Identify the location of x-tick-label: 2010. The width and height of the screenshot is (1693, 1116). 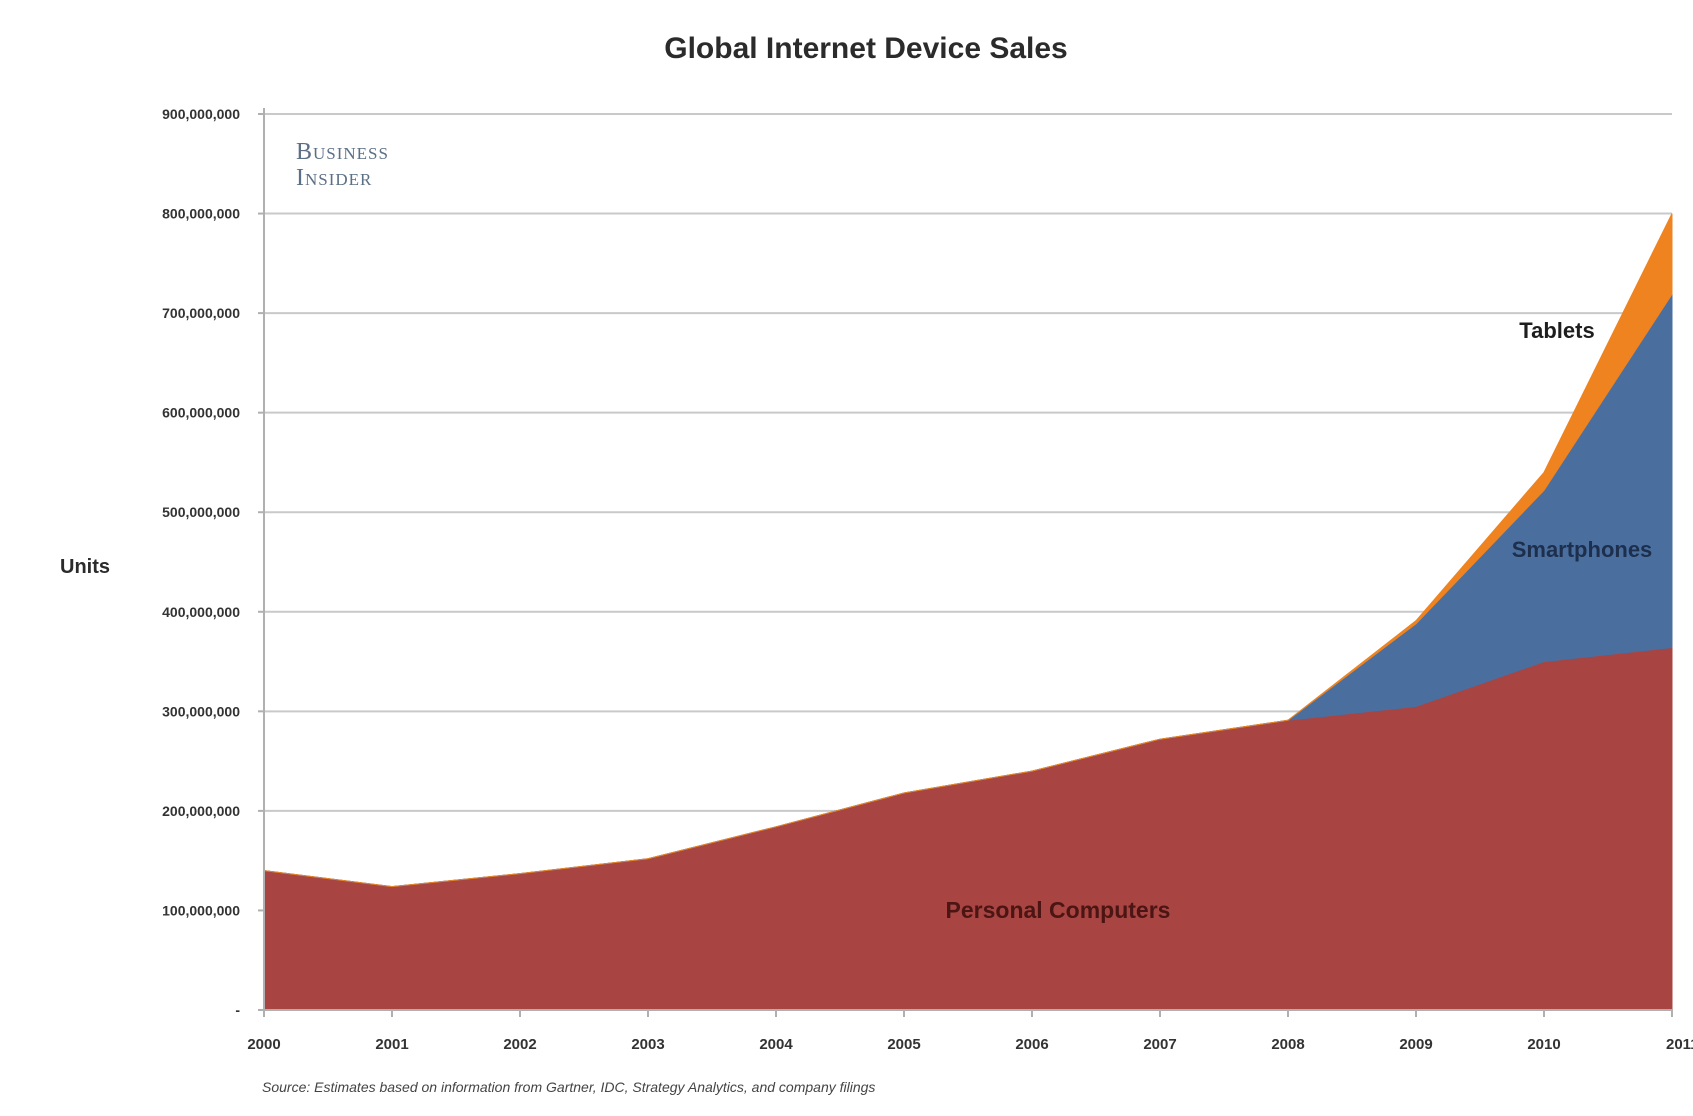
(1543, 1044).